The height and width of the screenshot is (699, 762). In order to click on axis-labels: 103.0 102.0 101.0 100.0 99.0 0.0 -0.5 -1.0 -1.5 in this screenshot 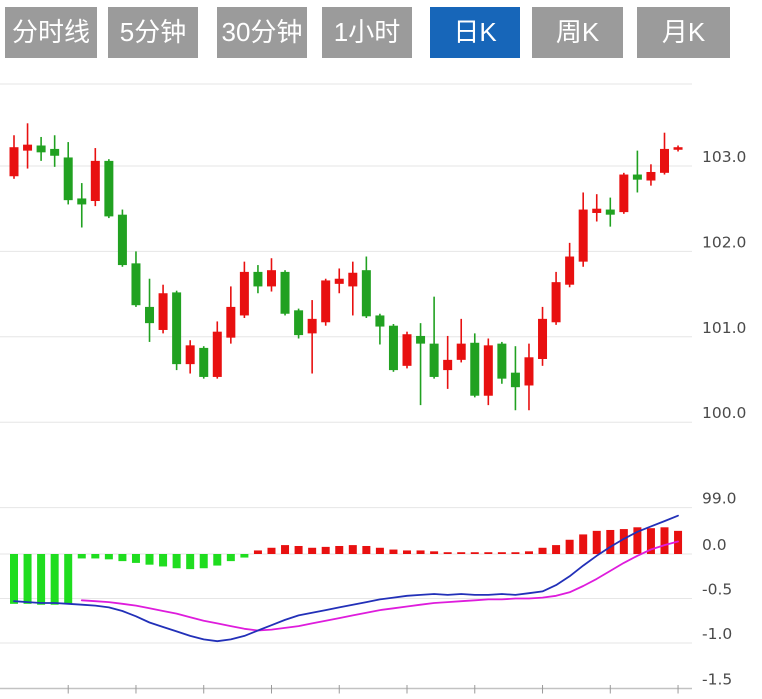, I will do `click(724, 418)`.